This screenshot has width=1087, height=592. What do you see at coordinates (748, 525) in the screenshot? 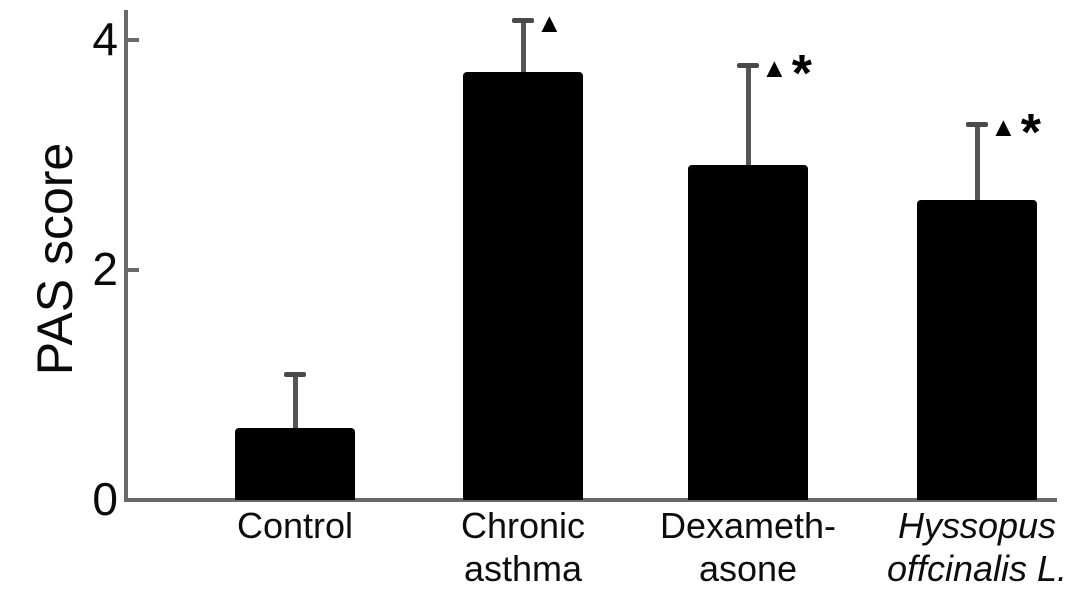
I see `x-tick-label-line: Dexameth-` at bounding box center [748, 525].